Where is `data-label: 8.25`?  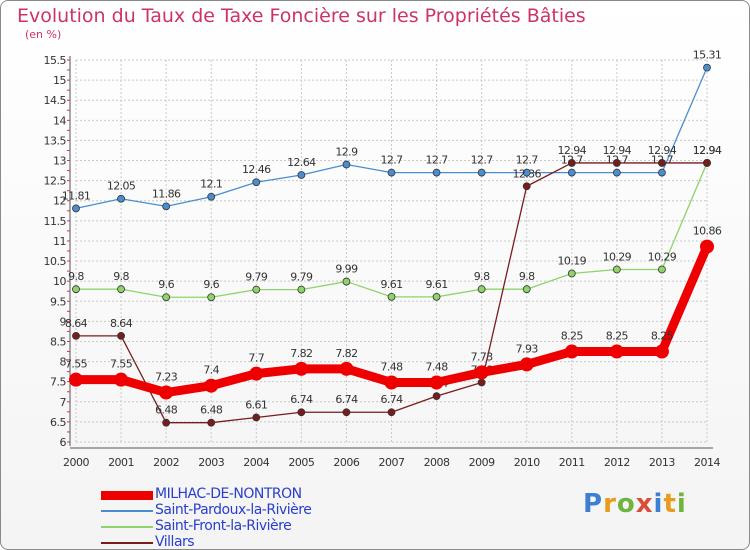
data-label: 8.25 is located at coordinates (662, 336).